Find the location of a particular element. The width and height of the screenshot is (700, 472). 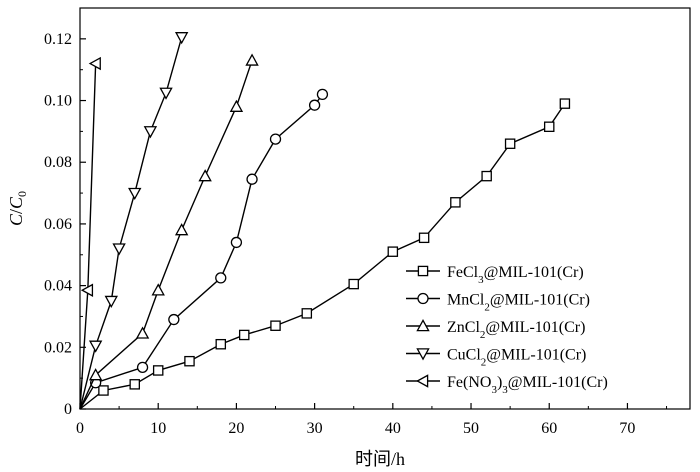

legend-label: Fe(NO3)3@MIL-101(Cr) is located at coordinates (527, 385).